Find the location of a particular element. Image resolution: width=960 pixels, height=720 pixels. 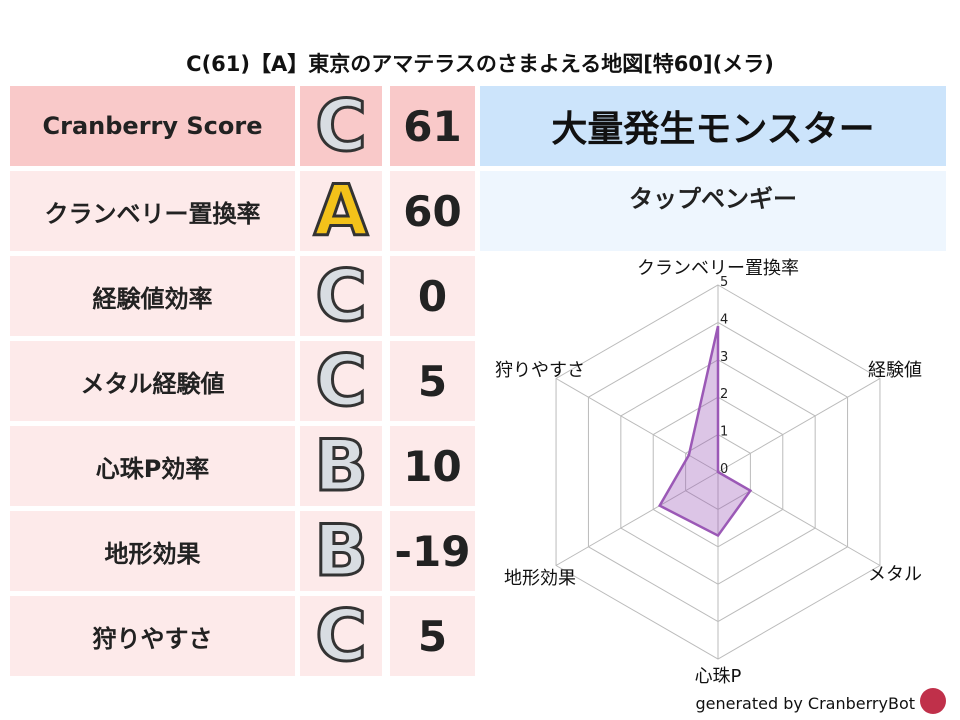

score-label: 地形効果 is located at coordinates (152, 551).